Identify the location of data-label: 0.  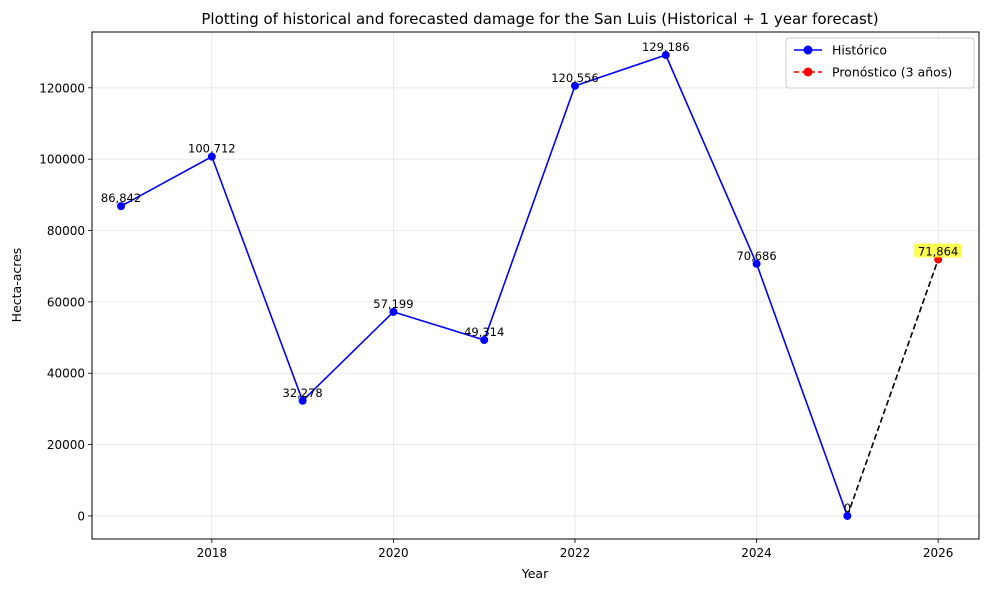
(847, 508).